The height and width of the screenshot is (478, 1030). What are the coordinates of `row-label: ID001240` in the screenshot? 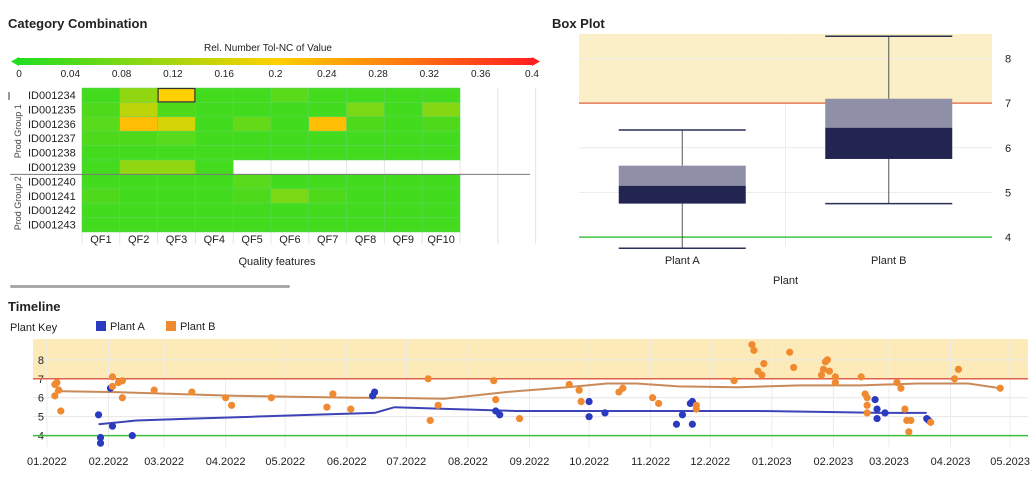 It's located at (52, 182).